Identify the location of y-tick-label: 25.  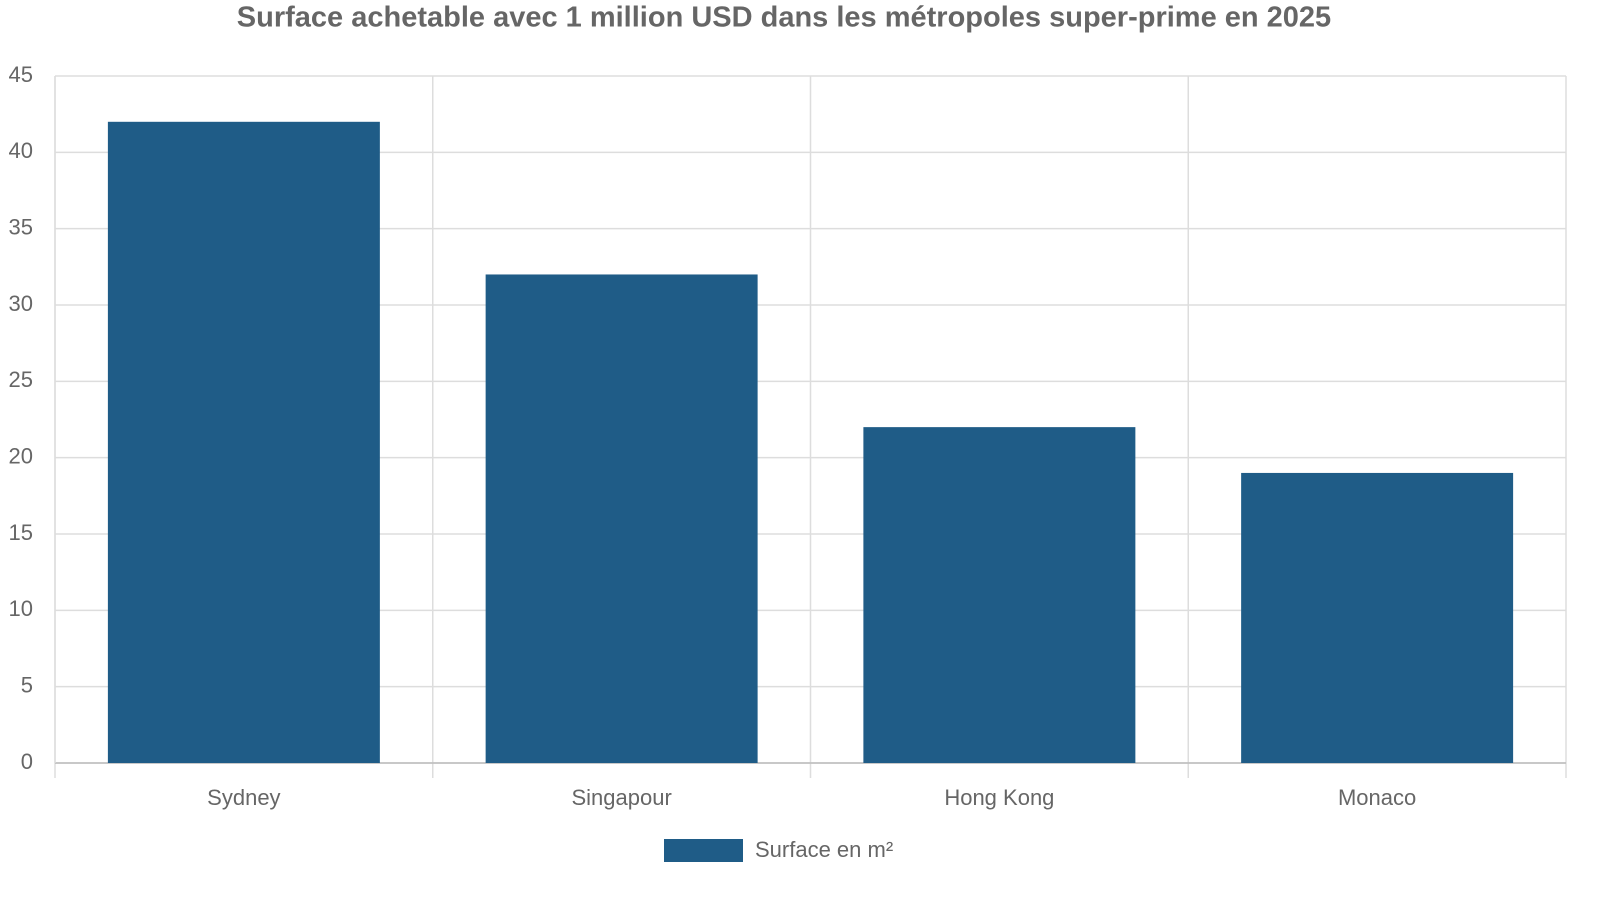
(21, 379).